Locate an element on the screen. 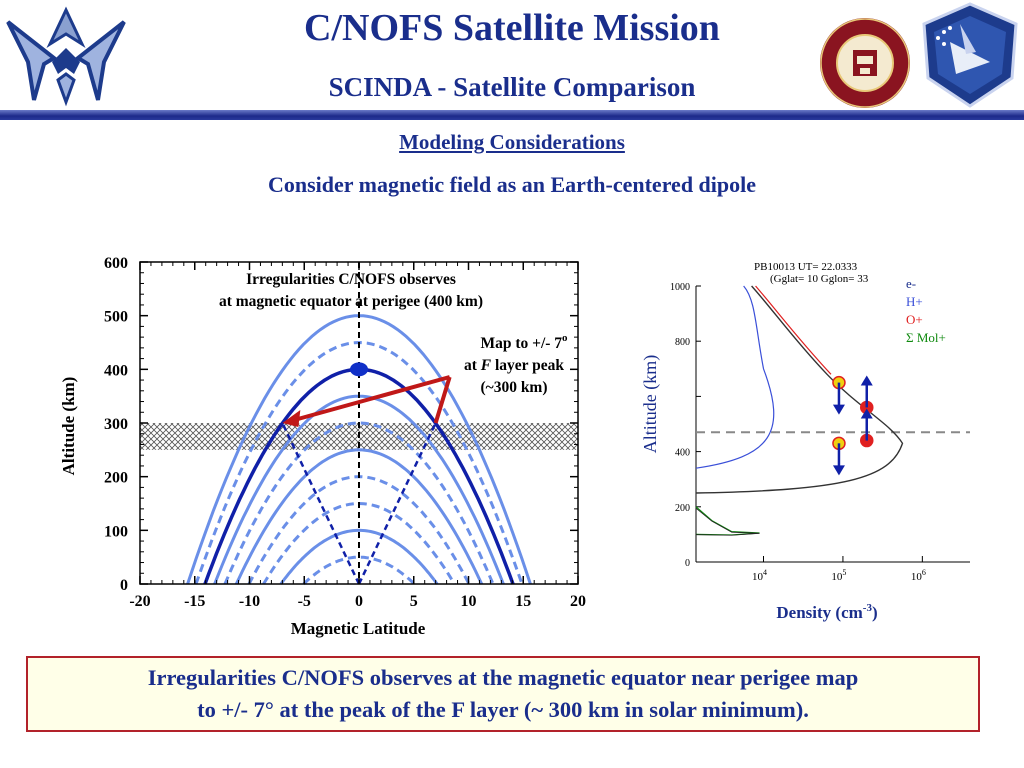 The image size is (1024, 768). annotation-right-line1: Map to +/- 7o is located at coordinates (524, 342).